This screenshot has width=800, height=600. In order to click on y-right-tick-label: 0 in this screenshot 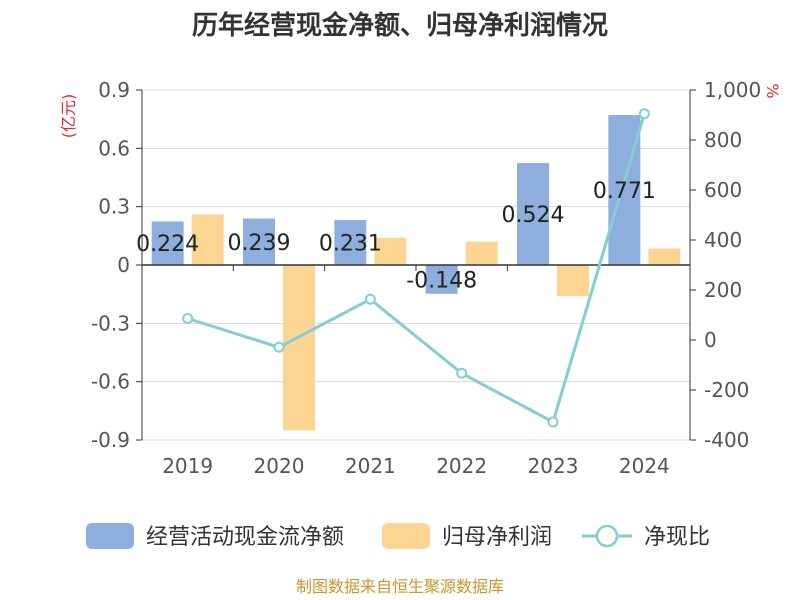, I will do `click(710, 340)`.